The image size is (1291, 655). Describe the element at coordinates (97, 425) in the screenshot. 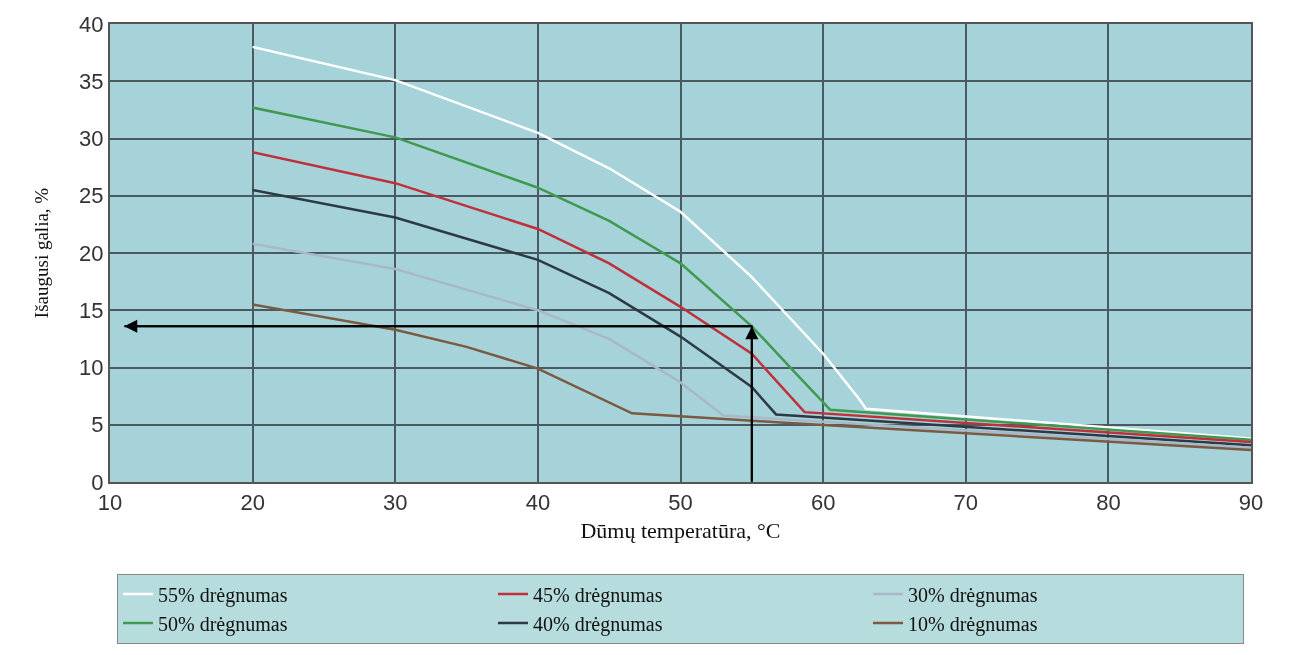

I see `y-tick-label: 5` at that location.